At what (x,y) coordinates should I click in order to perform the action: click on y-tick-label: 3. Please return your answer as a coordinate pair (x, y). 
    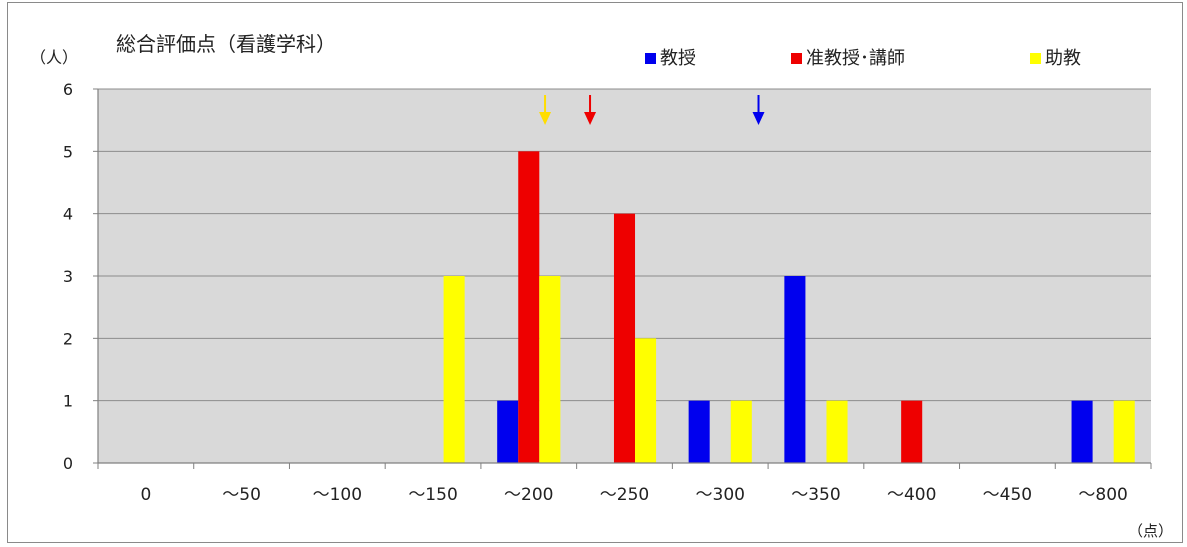
    Looking at the image, I should click on (68, 276).